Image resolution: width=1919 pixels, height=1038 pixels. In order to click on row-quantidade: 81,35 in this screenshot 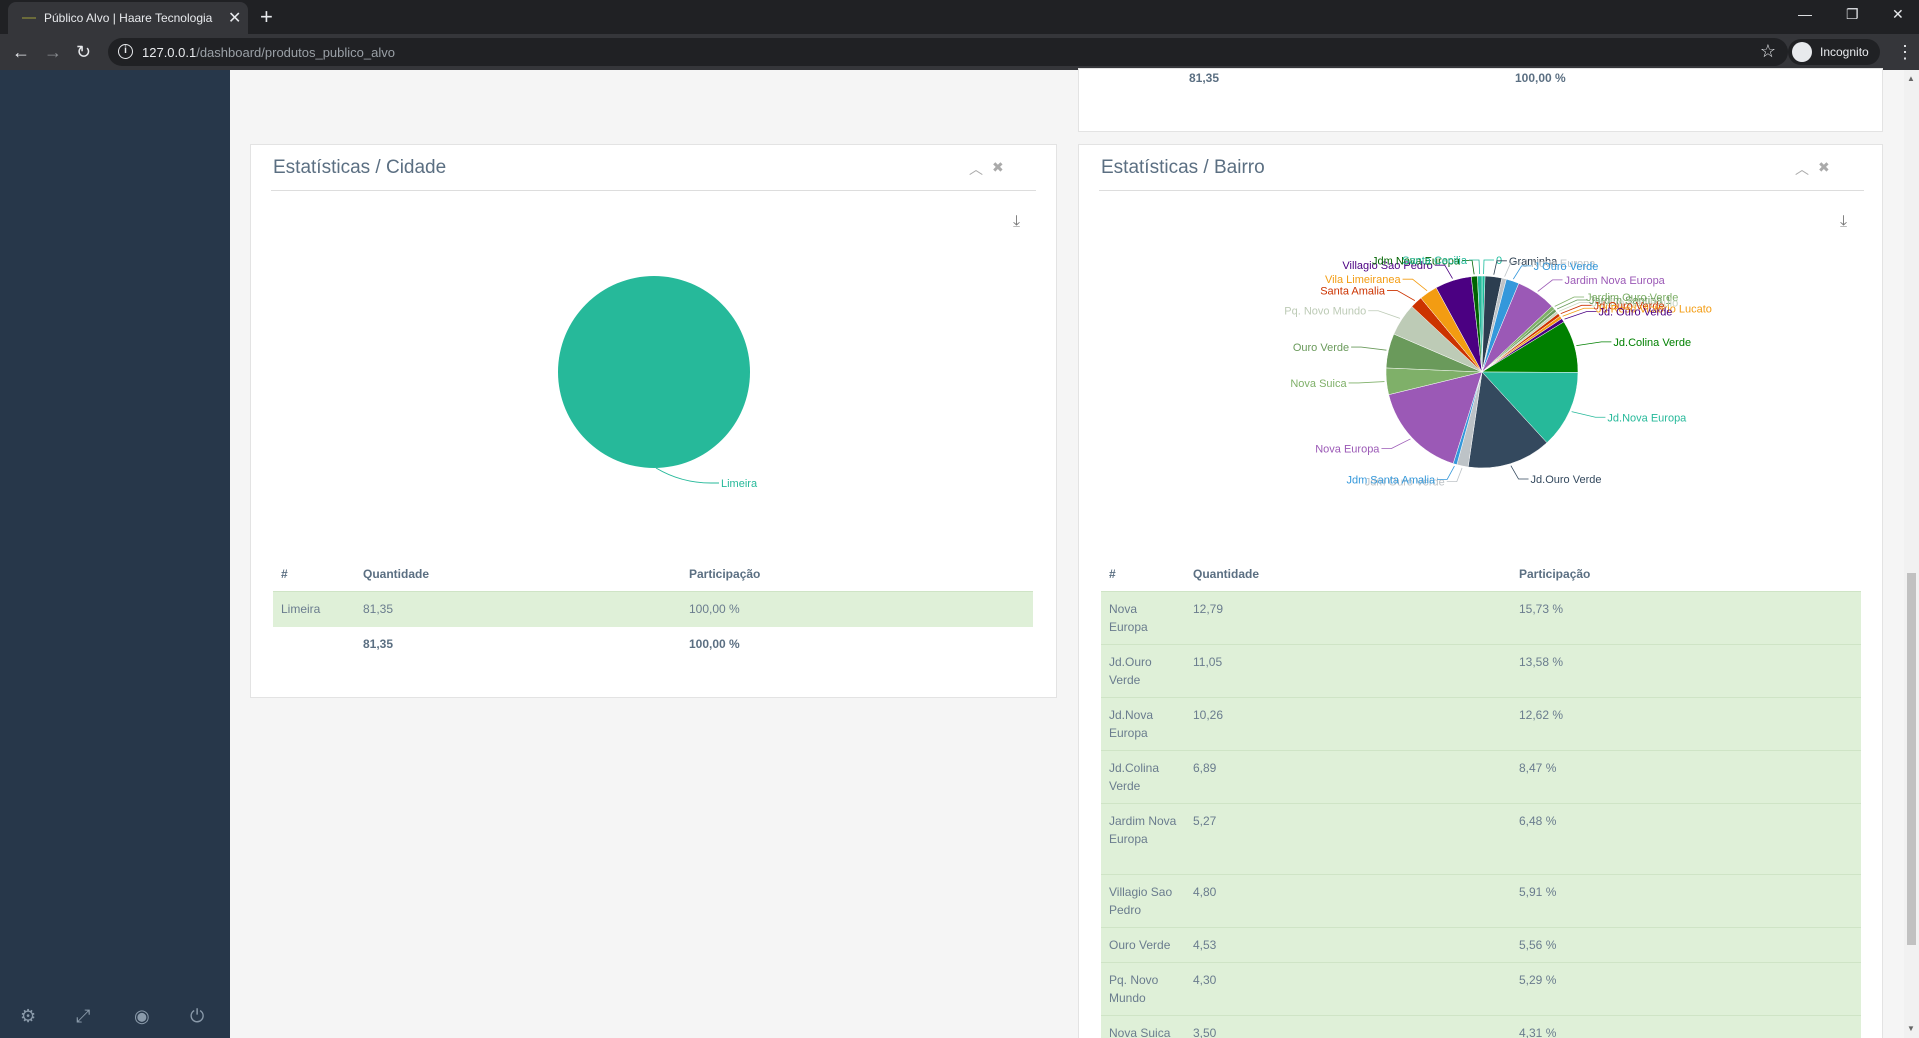, I will do `click(378, 609)`.